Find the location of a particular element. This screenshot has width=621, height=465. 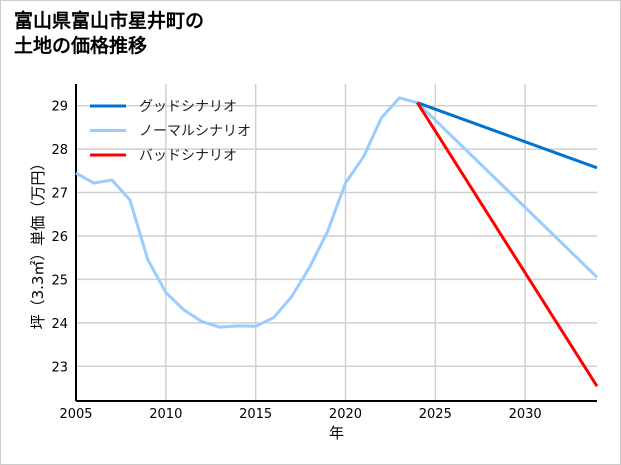

x-tick-label: 2020 is located at coordinates (345, 414).